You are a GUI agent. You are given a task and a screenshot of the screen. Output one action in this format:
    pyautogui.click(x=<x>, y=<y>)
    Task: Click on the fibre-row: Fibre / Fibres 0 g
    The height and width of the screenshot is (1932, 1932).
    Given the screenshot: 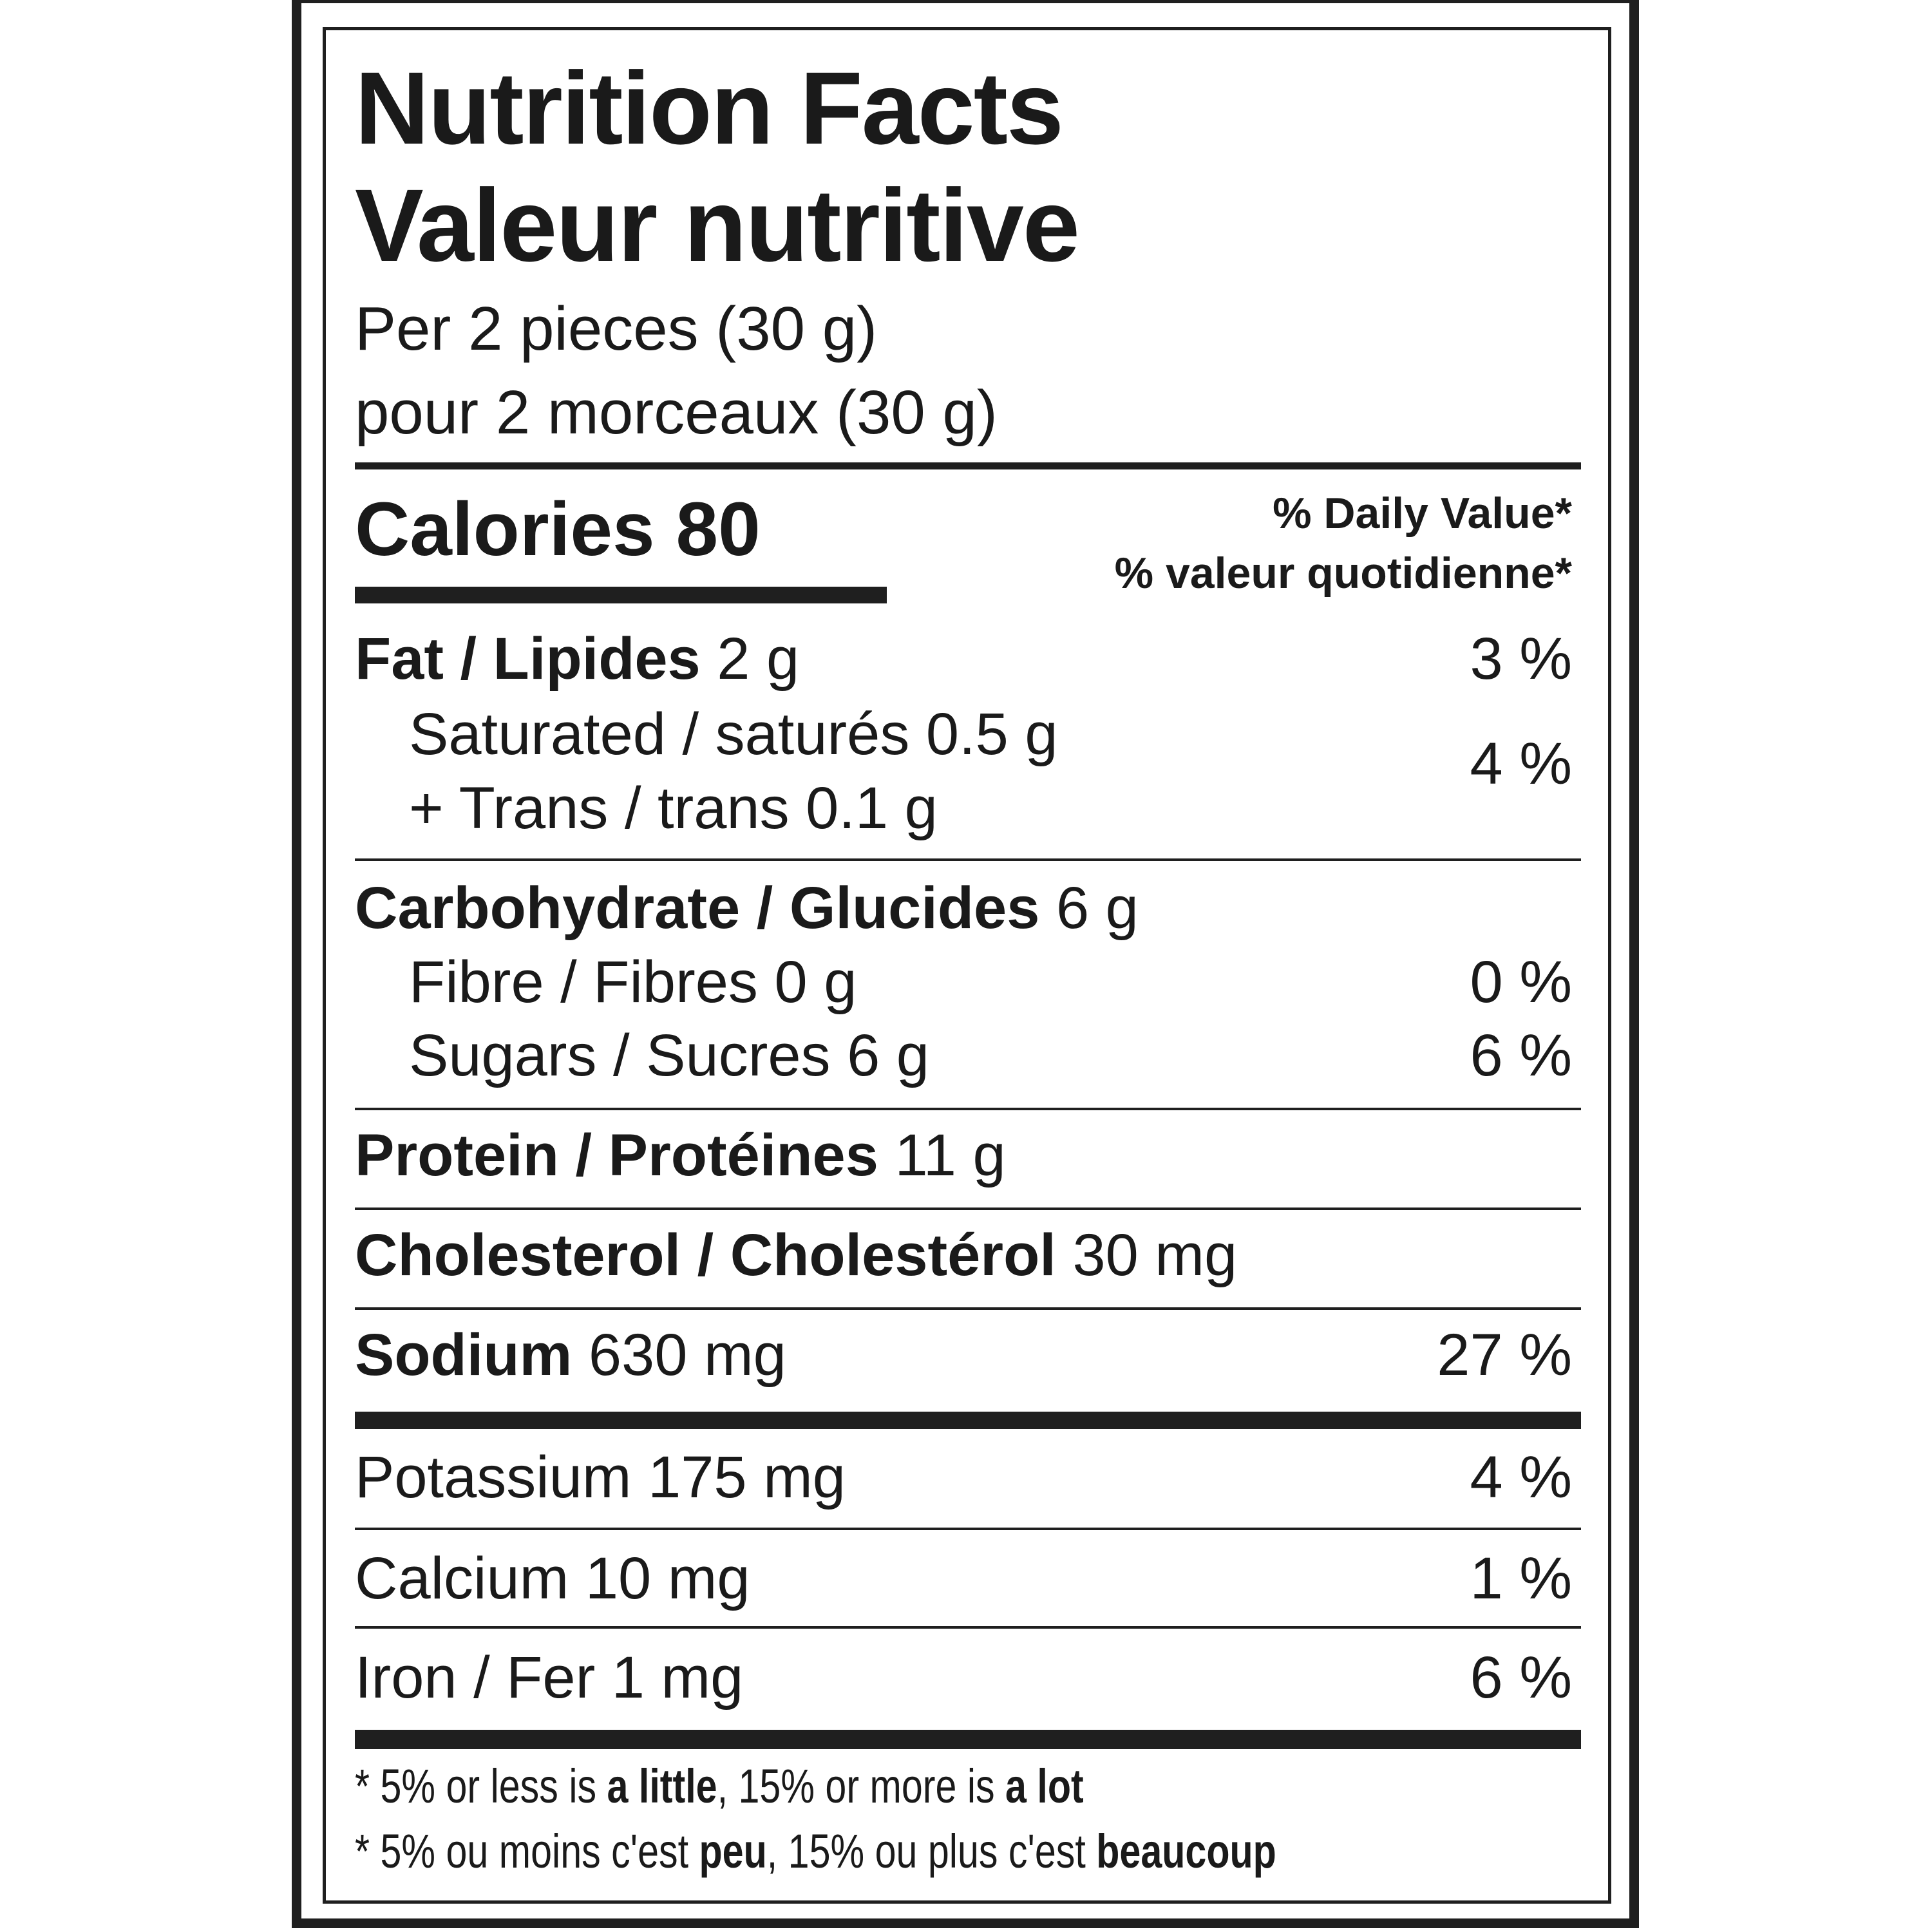 What is the action you would take?
    pyautogui.click(x=633, y=982)
    